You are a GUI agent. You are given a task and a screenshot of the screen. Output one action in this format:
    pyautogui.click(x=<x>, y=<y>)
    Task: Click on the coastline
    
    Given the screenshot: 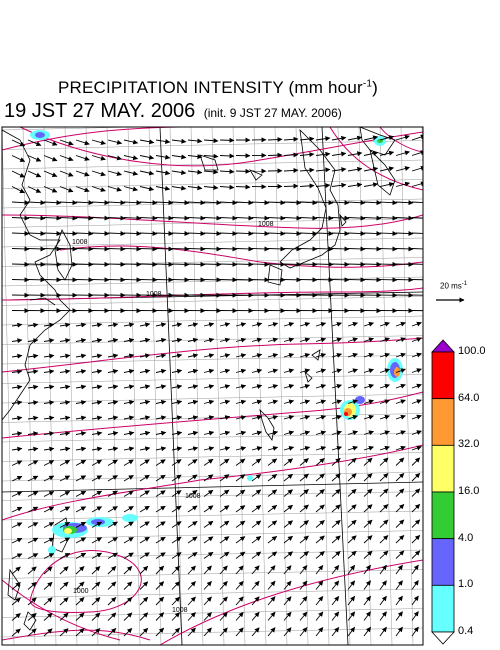 What is the action you would take?
    pyautogui.click(x=61, y=535)
    